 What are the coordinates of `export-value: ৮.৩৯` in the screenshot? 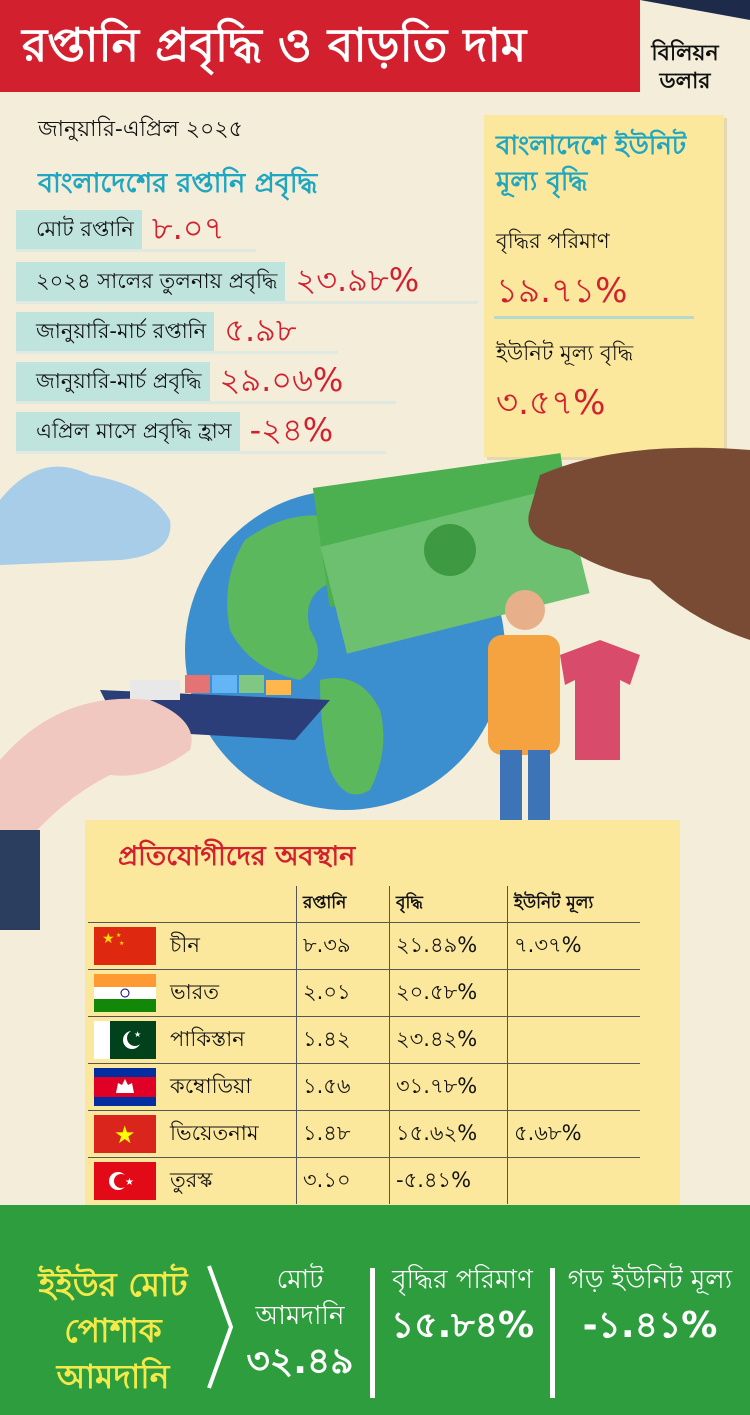 It's located at (343, 946).